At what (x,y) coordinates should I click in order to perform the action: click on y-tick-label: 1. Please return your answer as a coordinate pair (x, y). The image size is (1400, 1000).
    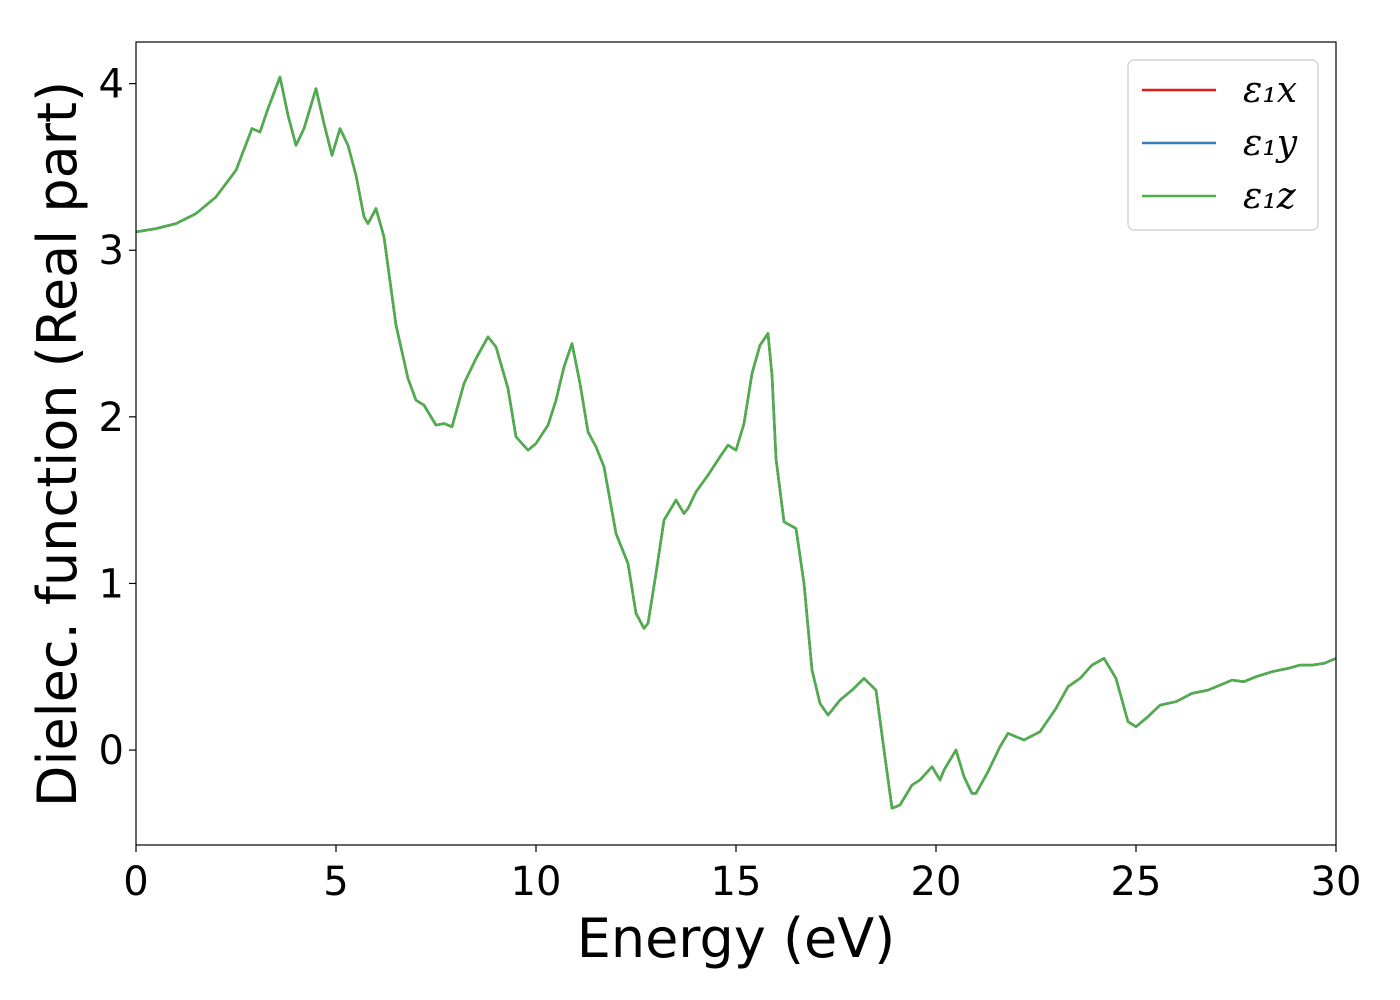
    Looking at the image, I should click on (111, 584).